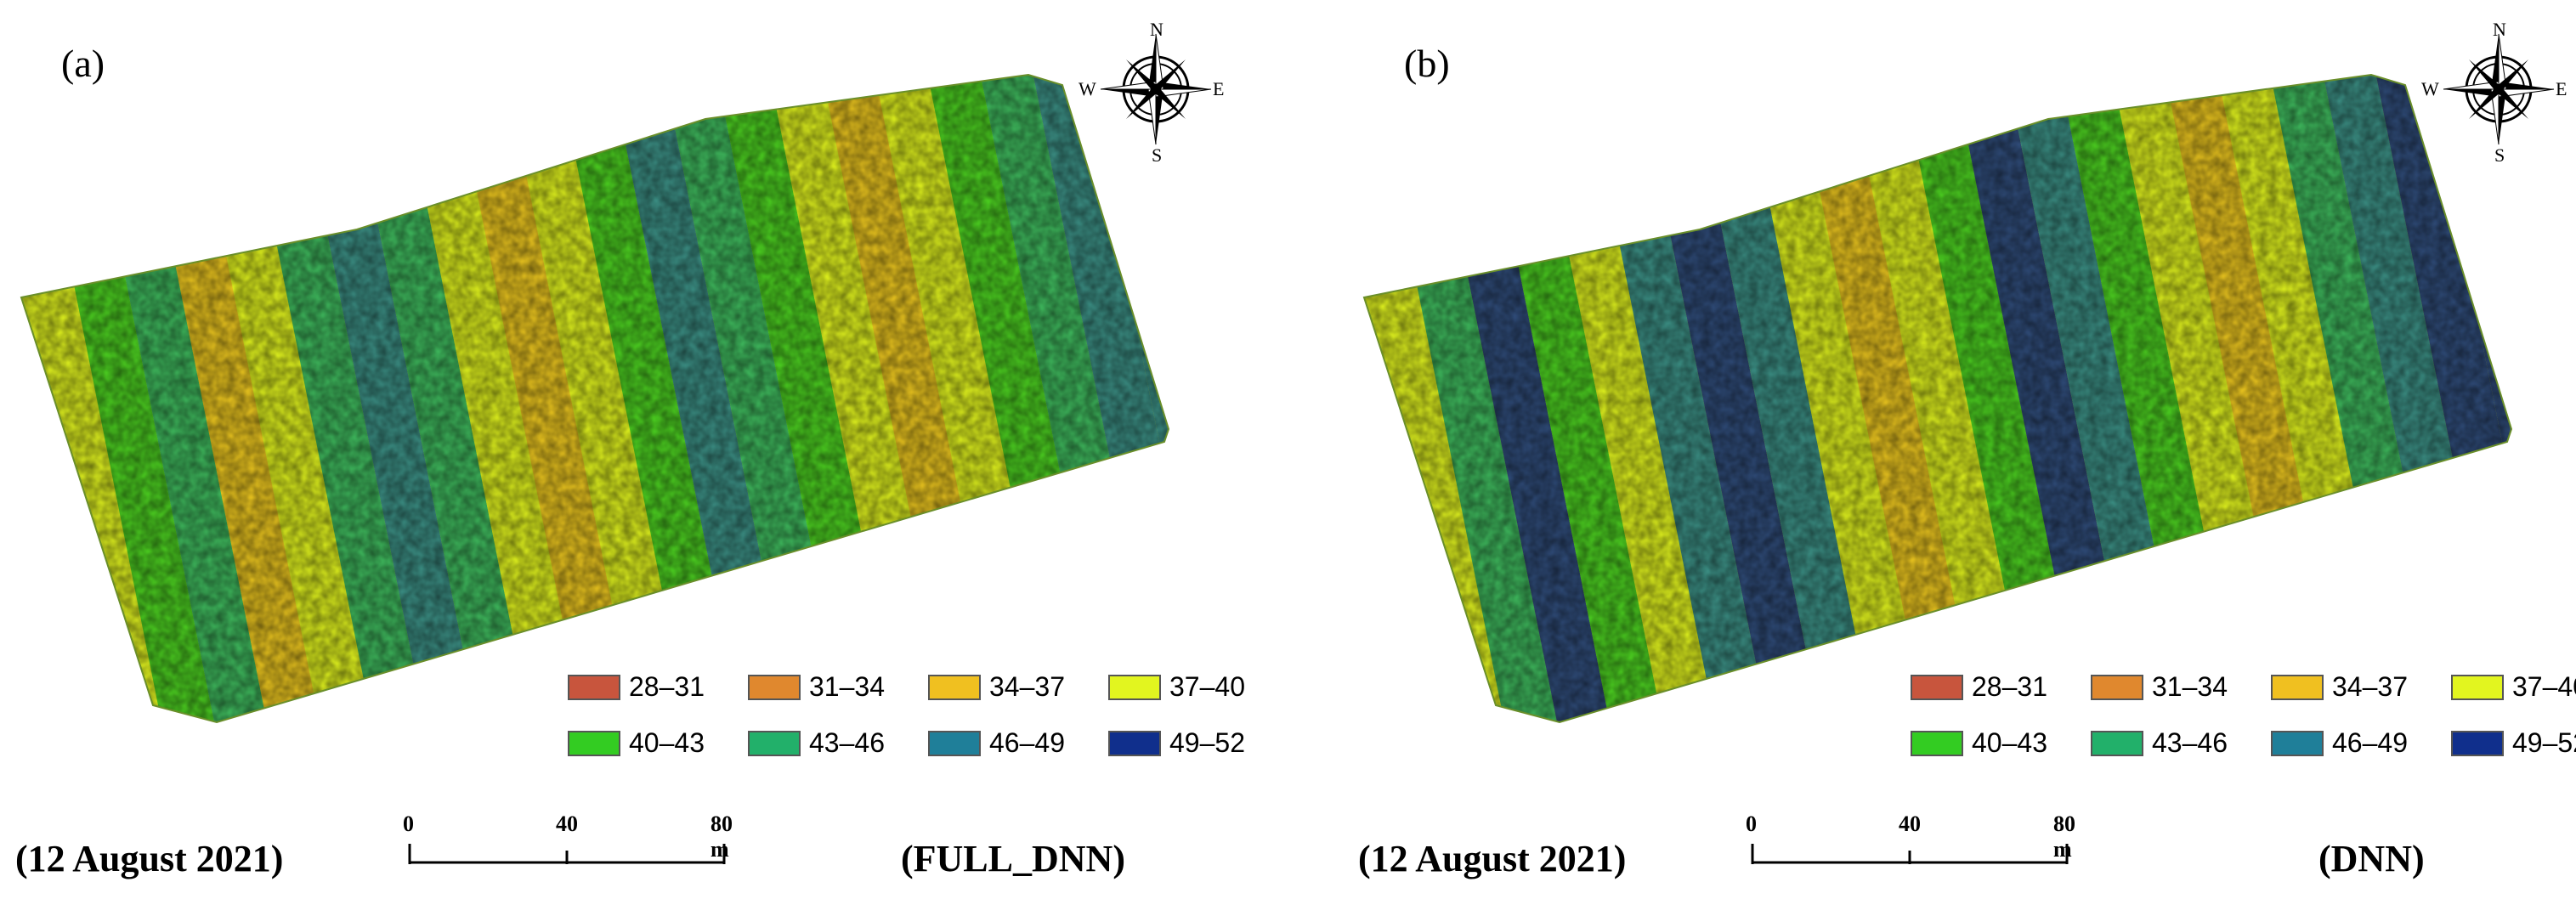 The height and width of the screenshot is (916, 2576). What do you see at coordinates (1013, 858) in the screenshot?
I see `model-label: (FULL_DNN)` at bounding box center [1013, 858].